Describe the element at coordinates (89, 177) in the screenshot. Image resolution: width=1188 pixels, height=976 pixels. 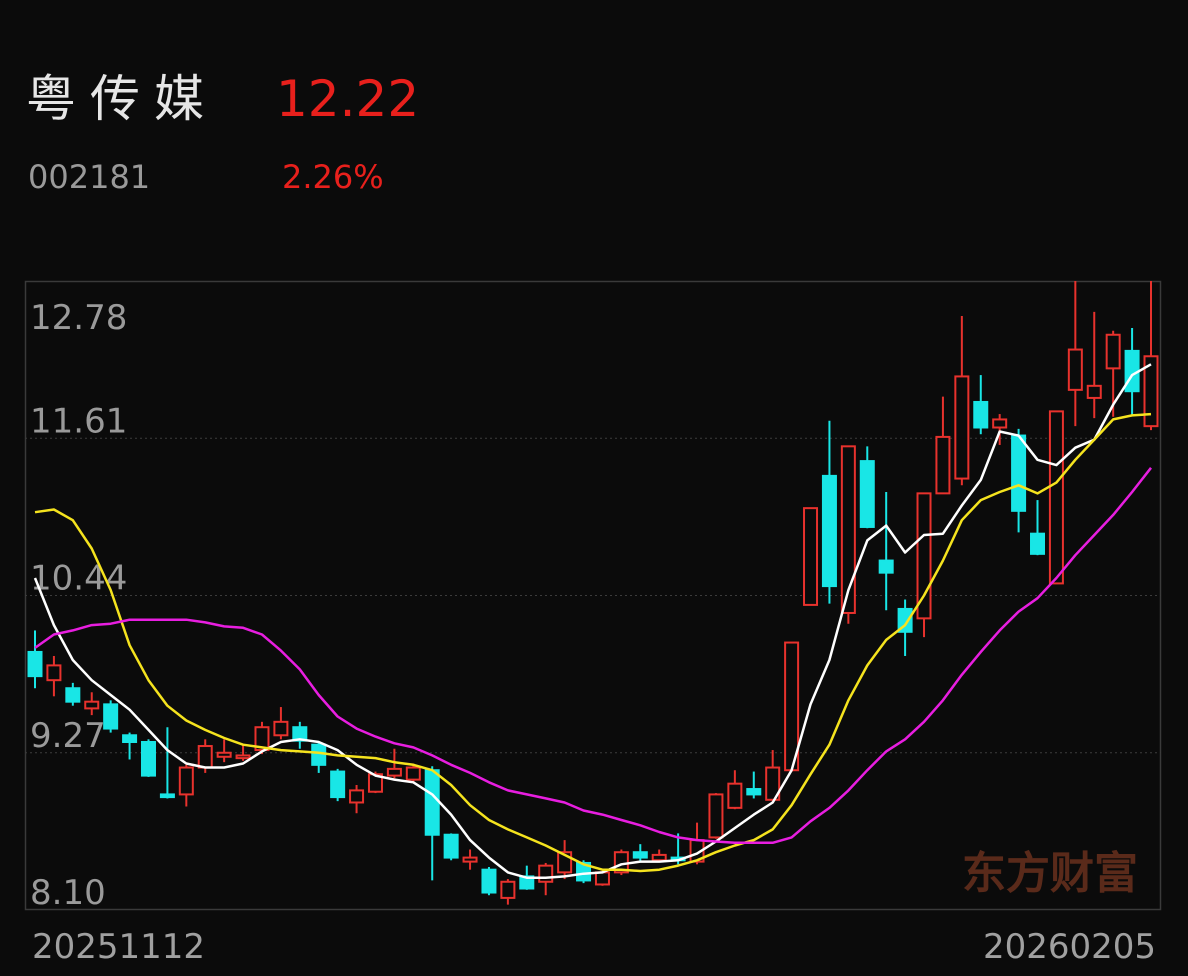
I see `stock-code: 002181` at that location.